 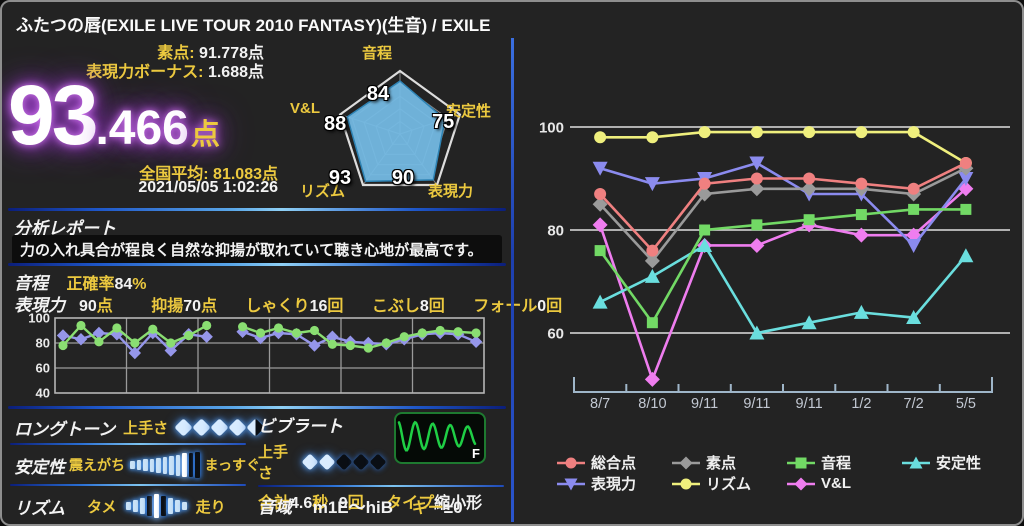 I want to click on national-average-value: 81.083点, so click(x=245, y=174).